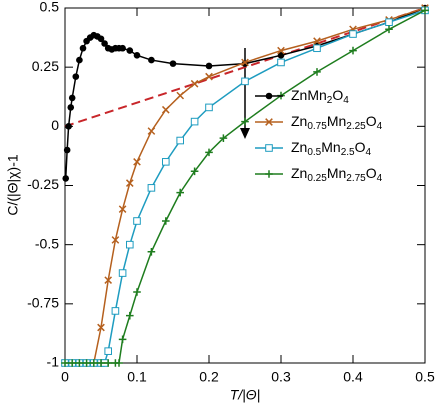 This screenshot has width=436, height=405. I want to click on x-tick-label: 0.5, so click(425, 377).